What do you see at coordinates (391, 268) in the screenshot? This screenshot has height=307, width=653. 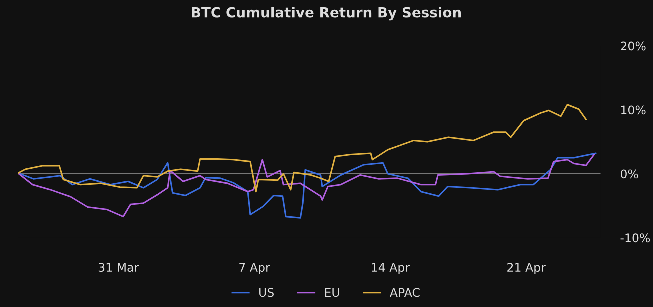 I see `x-tick-label: 14 Apr` at bounding box center [391, 268].